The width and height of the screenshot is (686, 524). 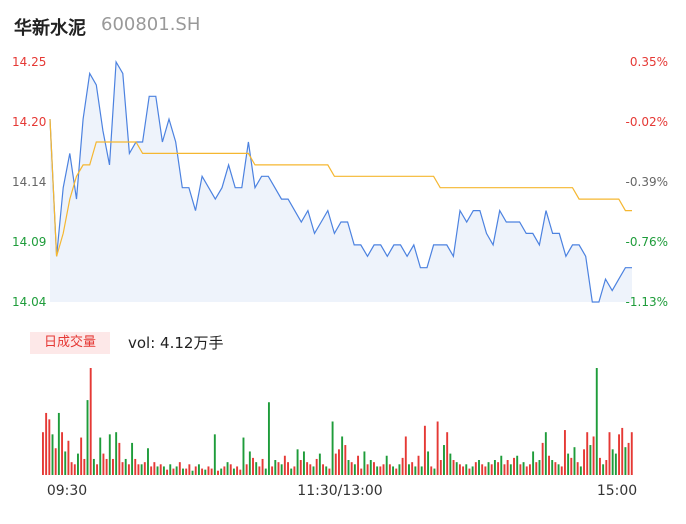 I want to click on y-tick-left: 14.25, so click(x=29, y=62).